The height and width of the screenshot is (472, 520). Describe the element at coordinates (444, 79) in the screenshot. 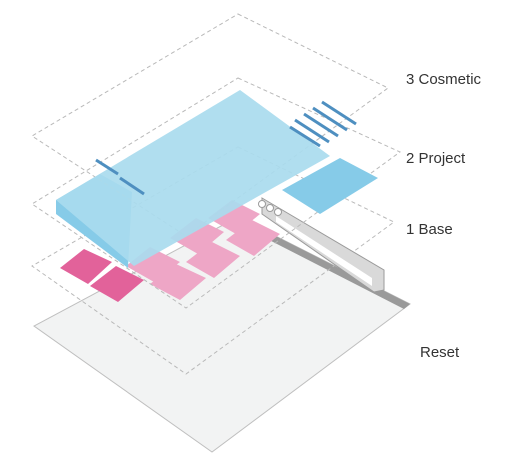

I see `layer-label-cosmetic: 3 Cosmetic` at that location.